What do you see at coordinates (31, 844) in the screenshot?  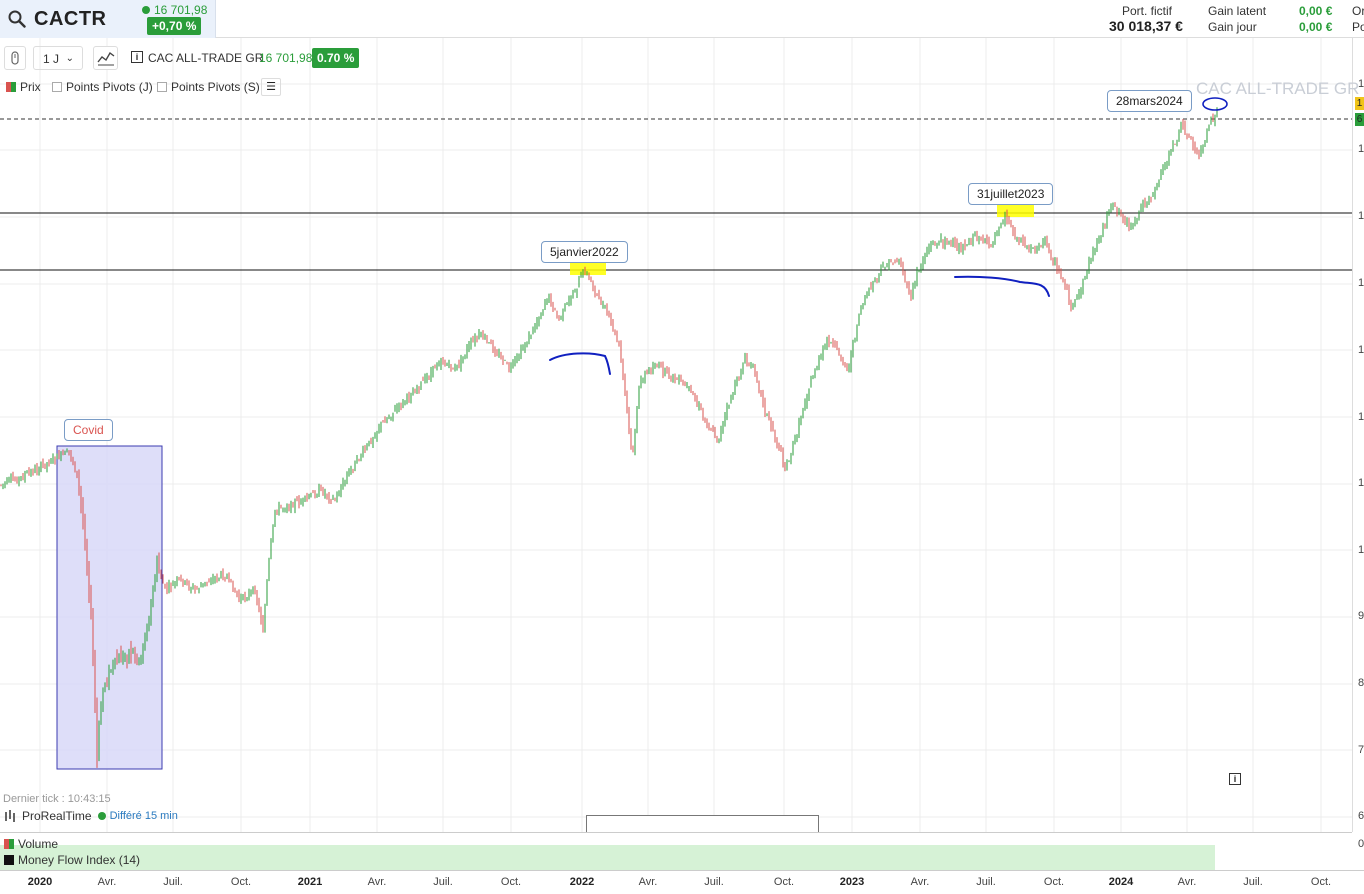 I see `volume-label: Volume` at bounding box center [31, 844].